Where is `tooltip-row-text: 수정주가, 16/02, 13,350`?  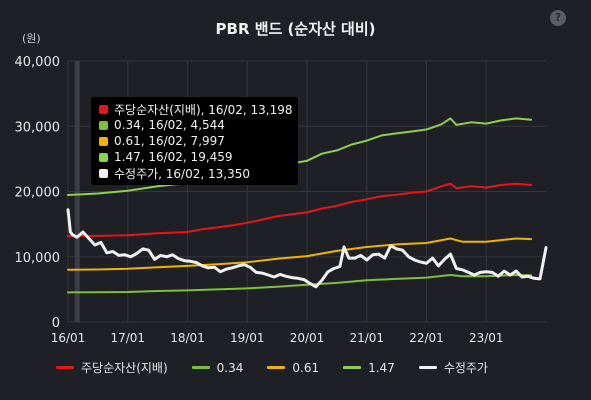 tooltip-row-text: 수정주가, 16/02, 13,350 is located at coordinates (182, 173).